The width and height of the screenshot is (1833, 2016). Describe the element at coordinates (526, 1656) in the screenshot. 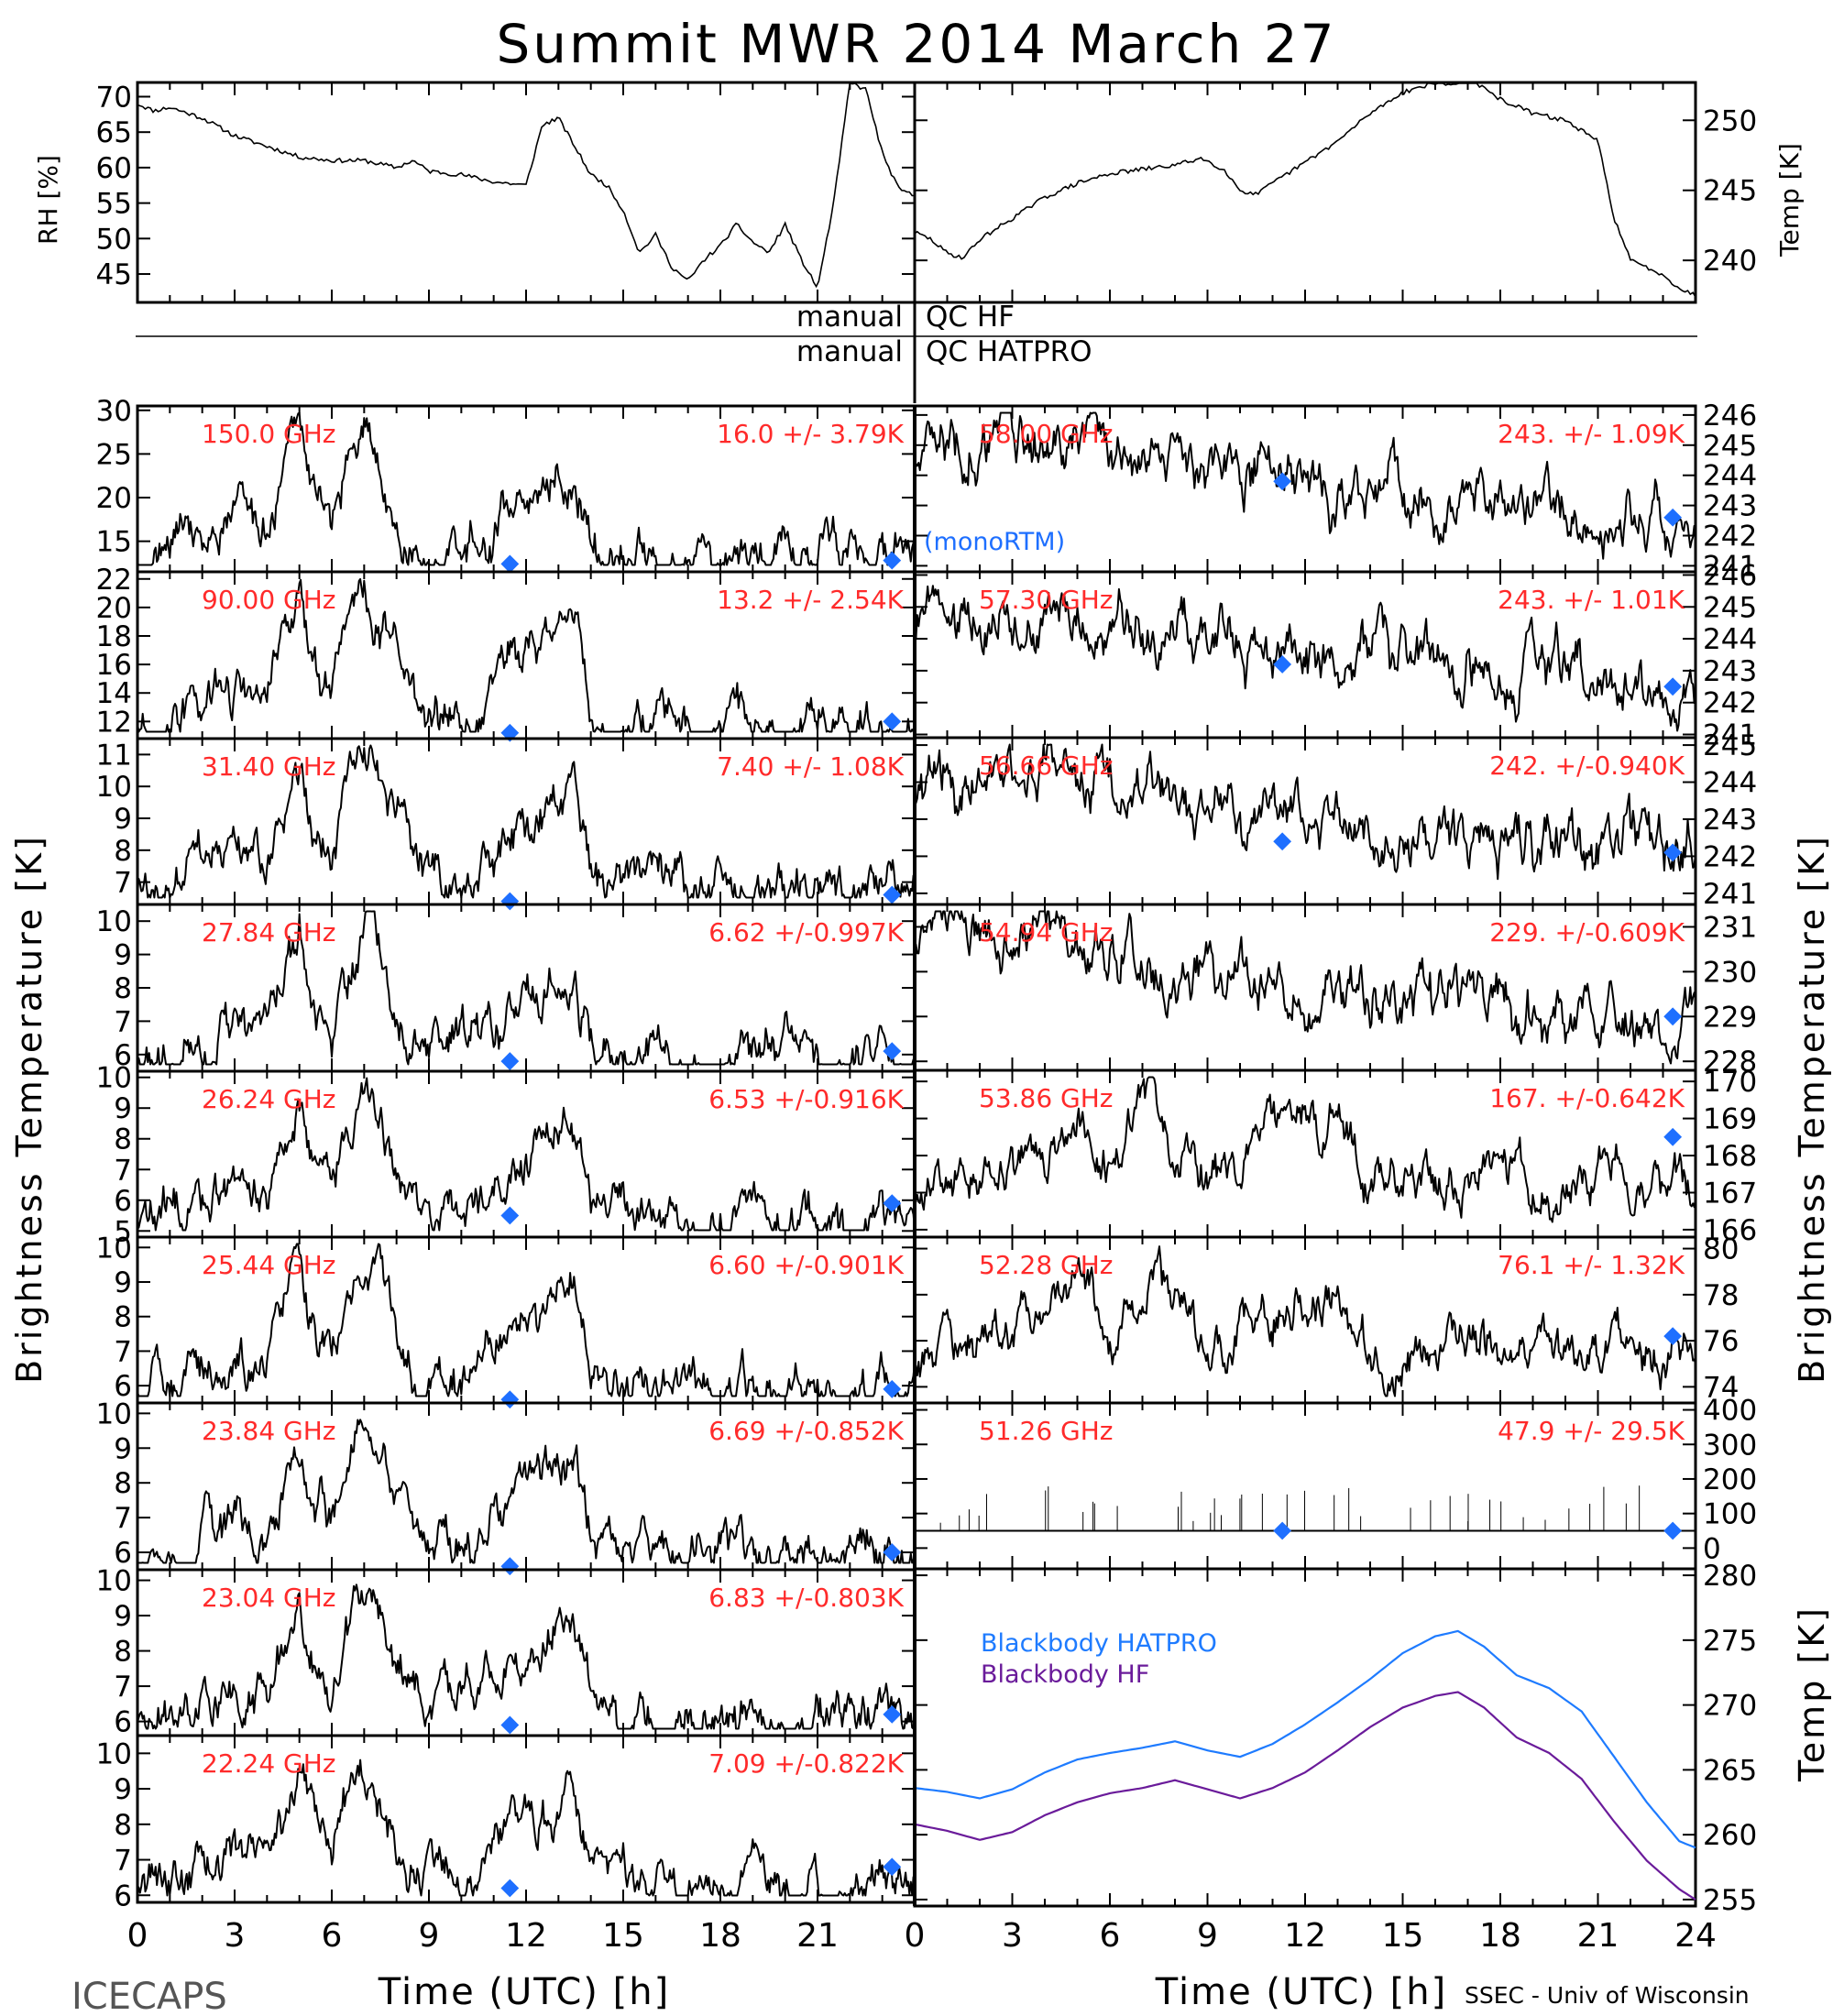

I see `left-ch7-trace` at that location.